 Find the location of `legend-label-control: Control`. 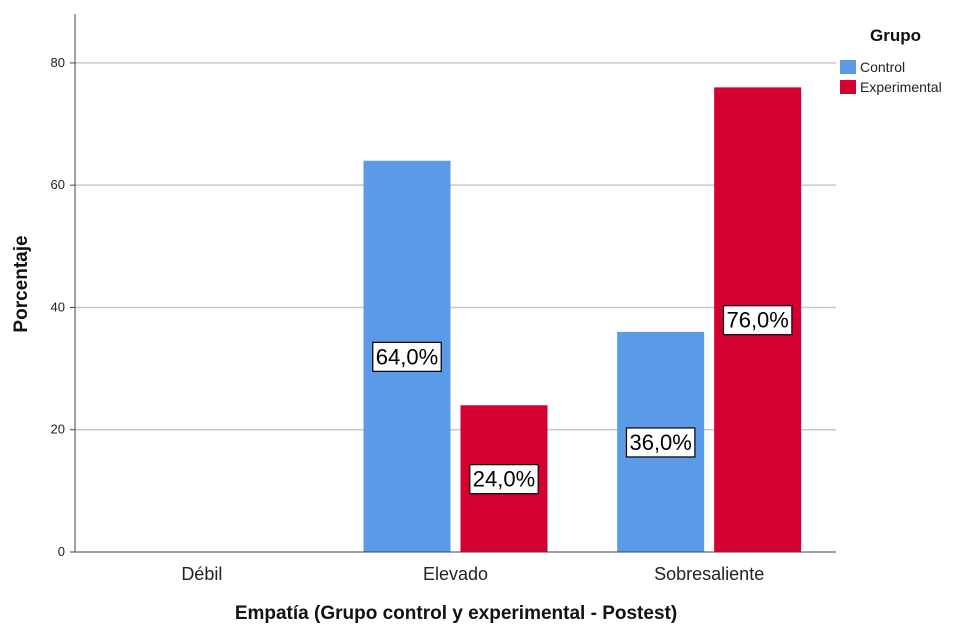

legend-label-control: Control is located at coordinates (882, 67).